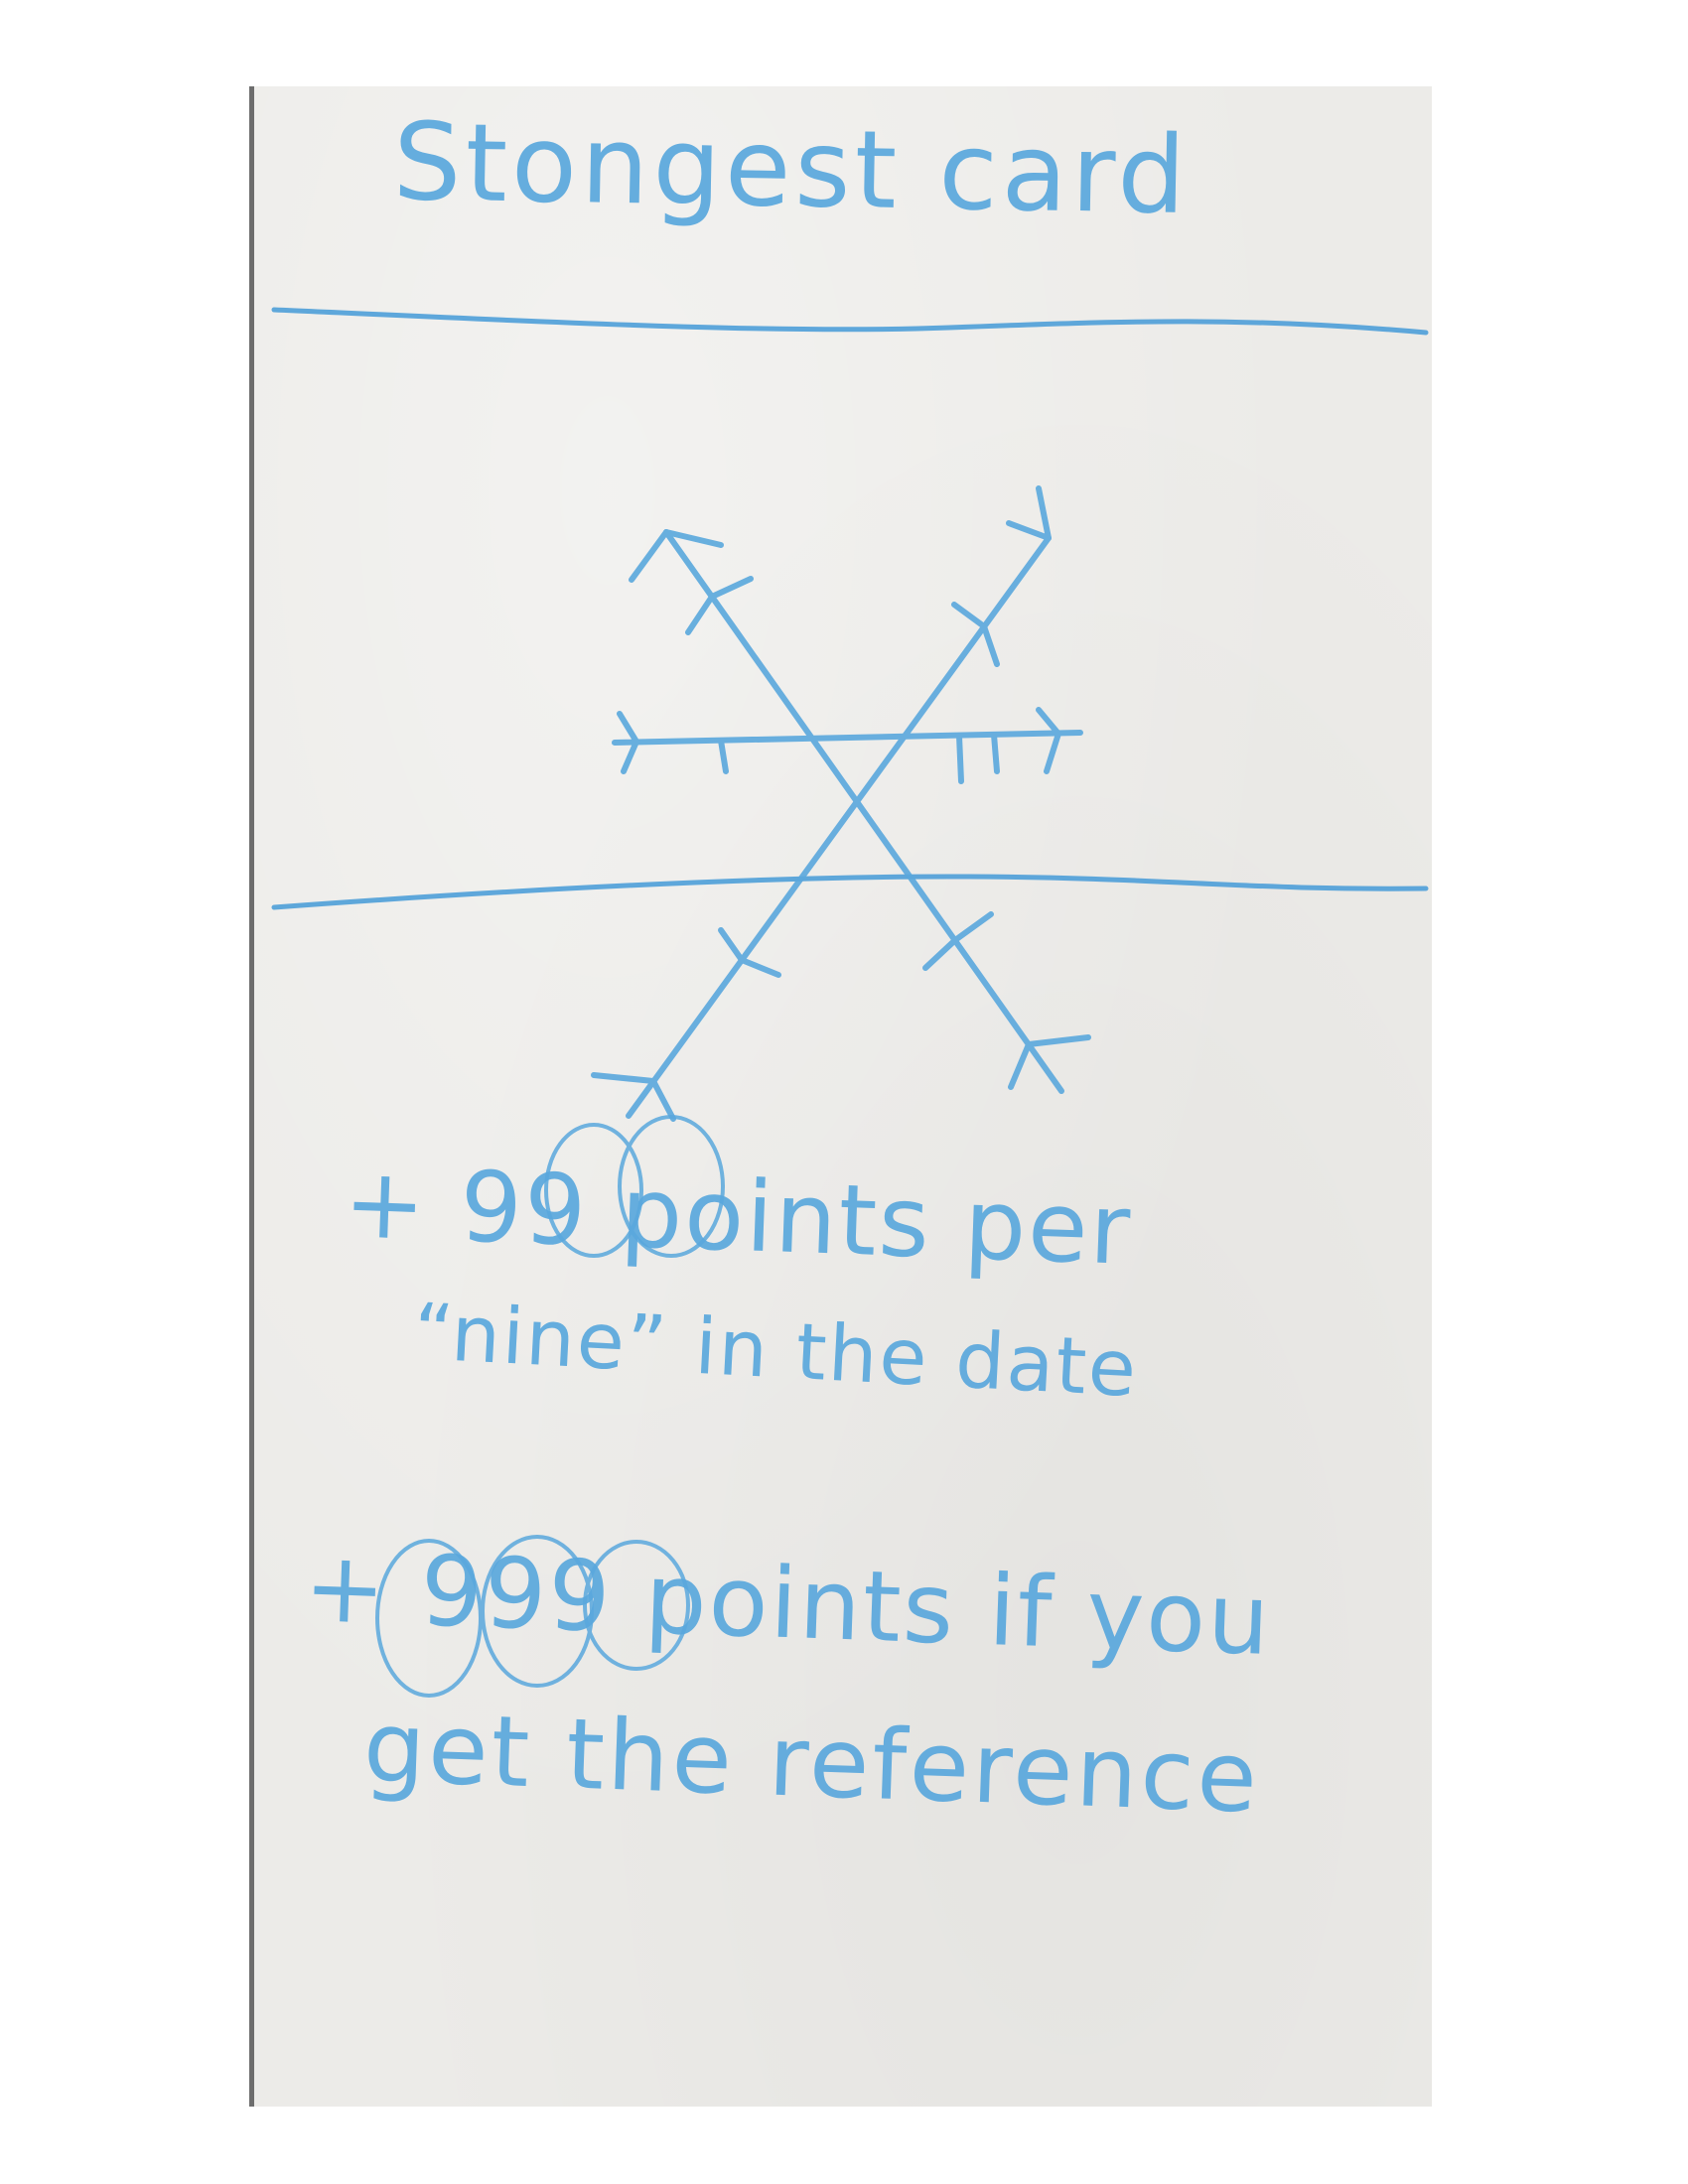  What do you see at coordinates (811, 1763) in the screenshot?
I see `rule-line-4: get the reference` at bounding box center [811, 1763].